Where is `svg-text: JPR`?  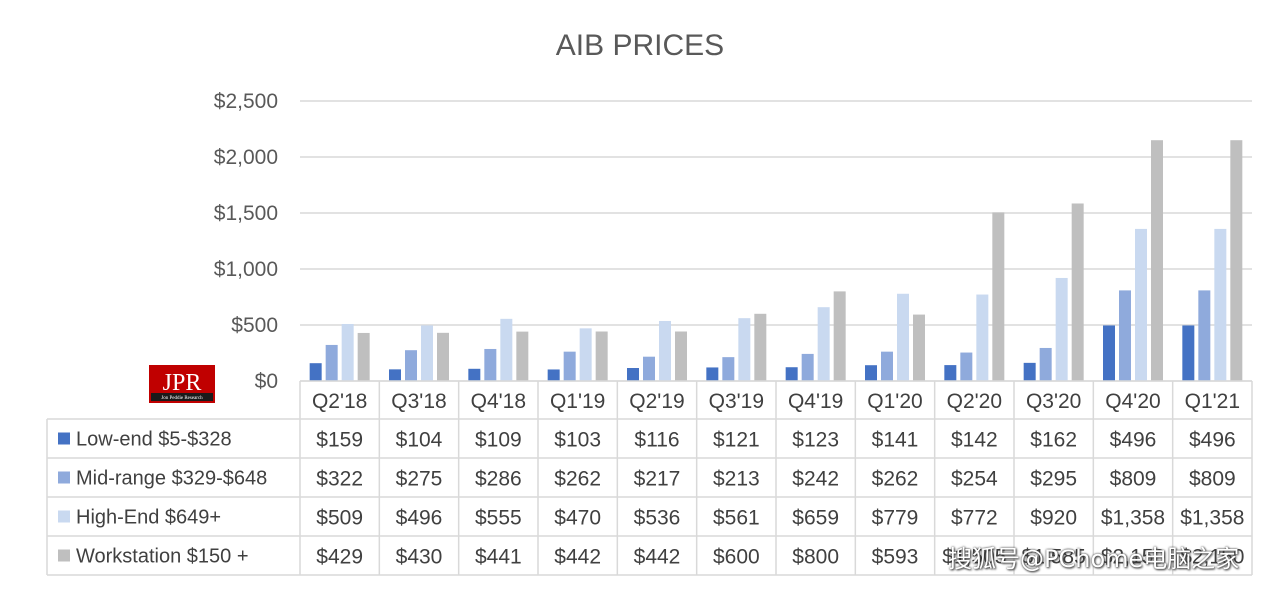
svg-text: JPR is located at coordinates (182, 383).